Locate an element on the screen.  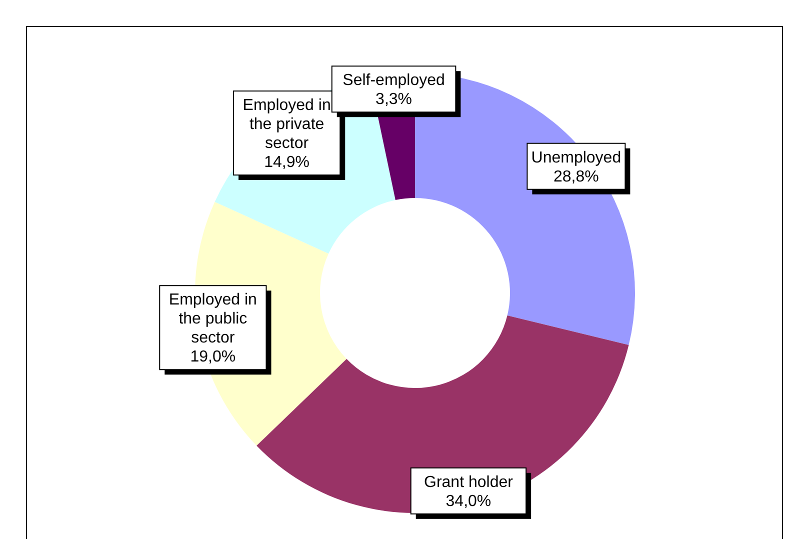
slice-label: Unemployed is located at coordinates (576, 157).